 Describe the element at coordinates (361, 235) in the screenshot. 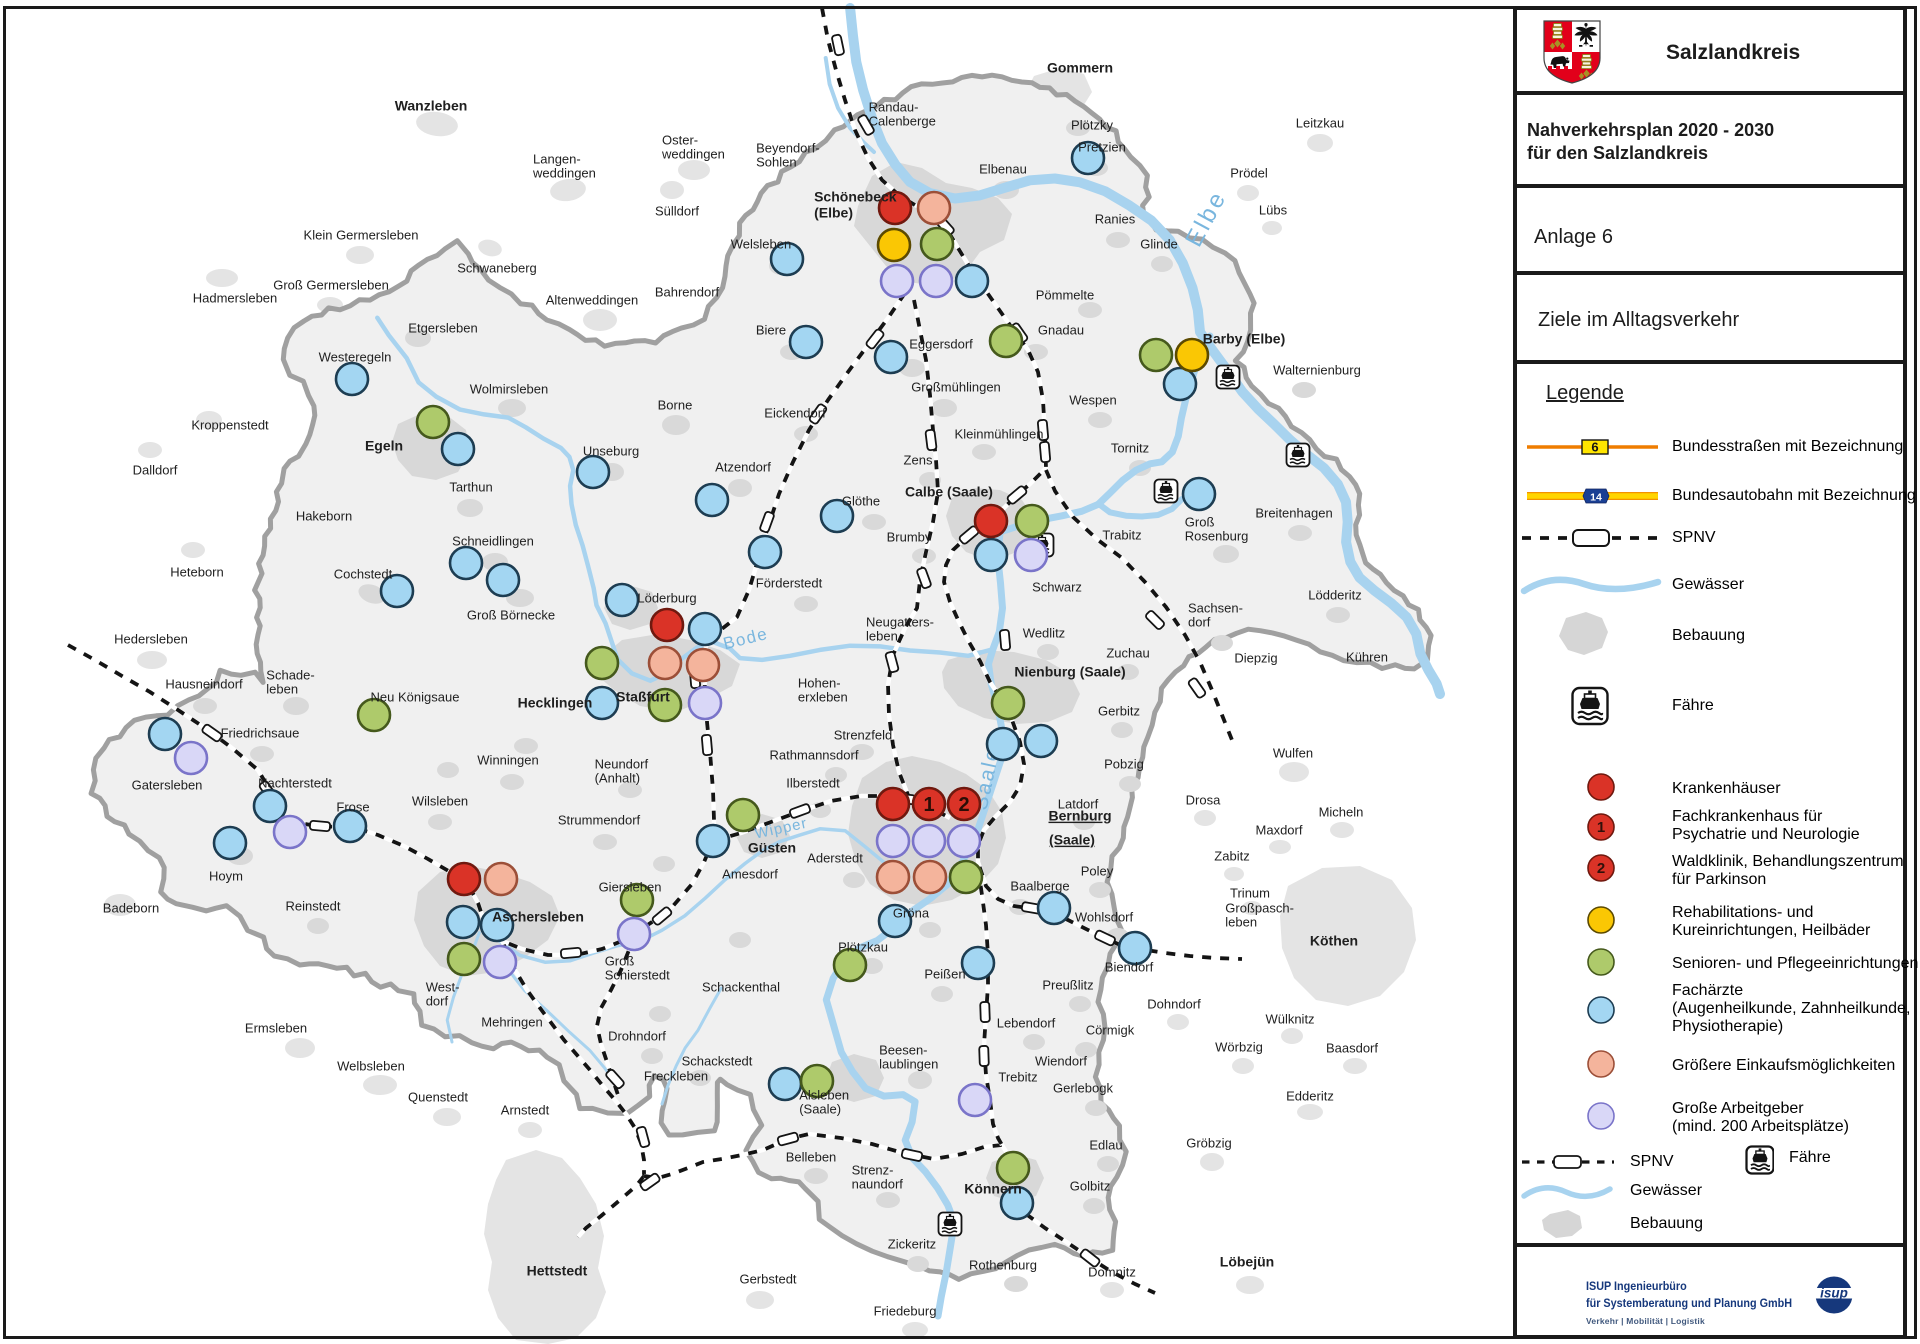

I see `svg-text: Klein Germersleben` at that location.